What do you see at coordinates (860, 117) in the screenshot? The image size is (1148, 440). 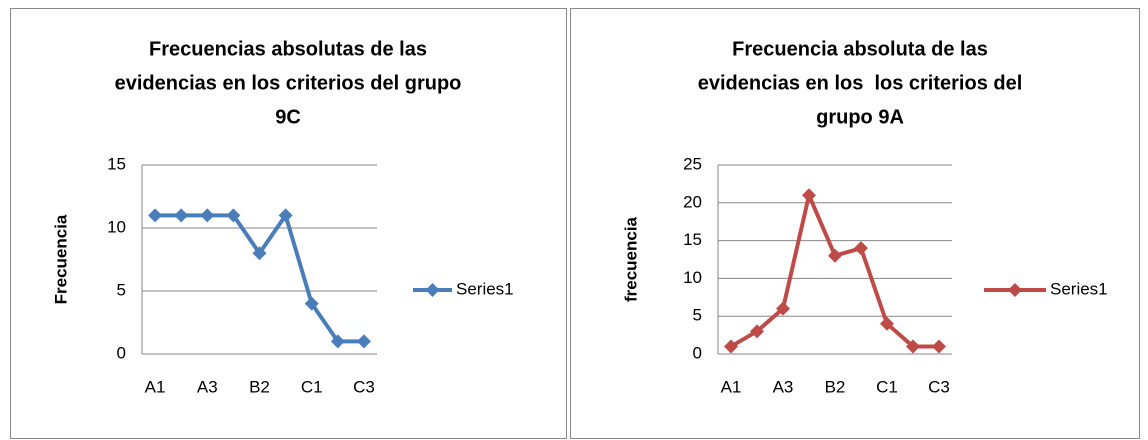 I see `chart-title: grupo 9A` at bounding box center [860, 117].